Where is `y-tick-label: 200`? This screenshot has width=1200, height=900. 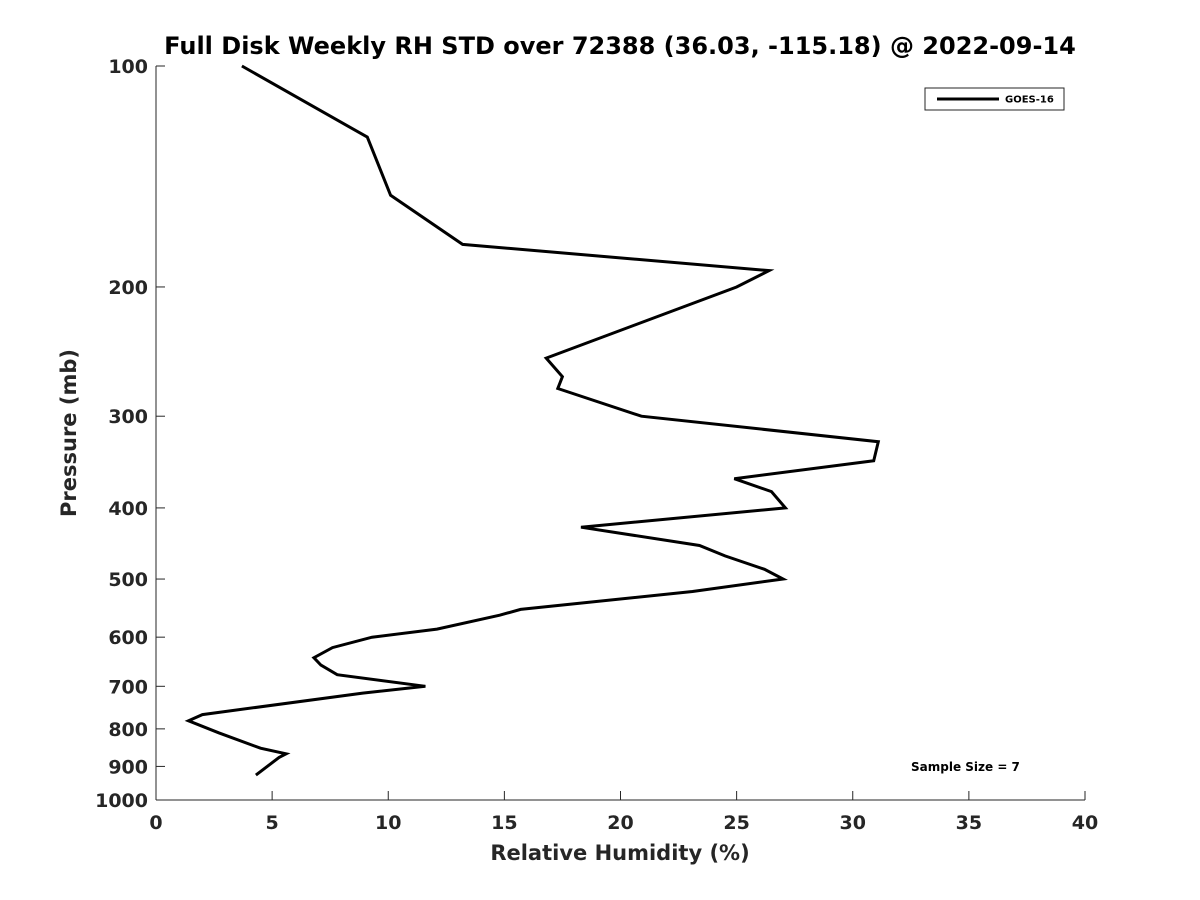 y-tick-label: 200 is located at coordinates (128, 288).